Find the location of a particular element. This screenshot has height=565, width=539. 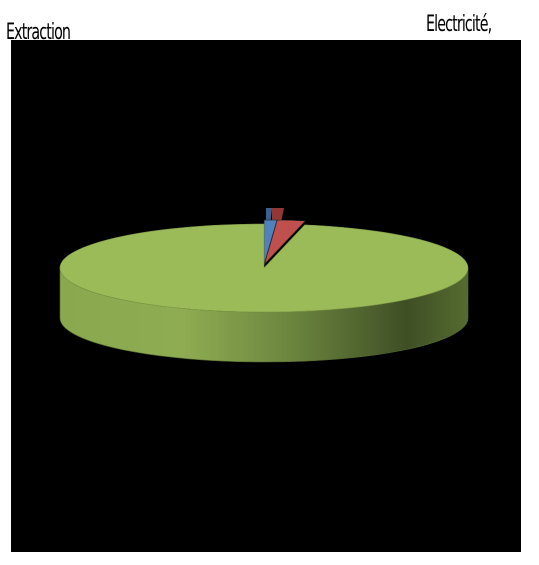

pie-top is located at coordinates (264, 266).